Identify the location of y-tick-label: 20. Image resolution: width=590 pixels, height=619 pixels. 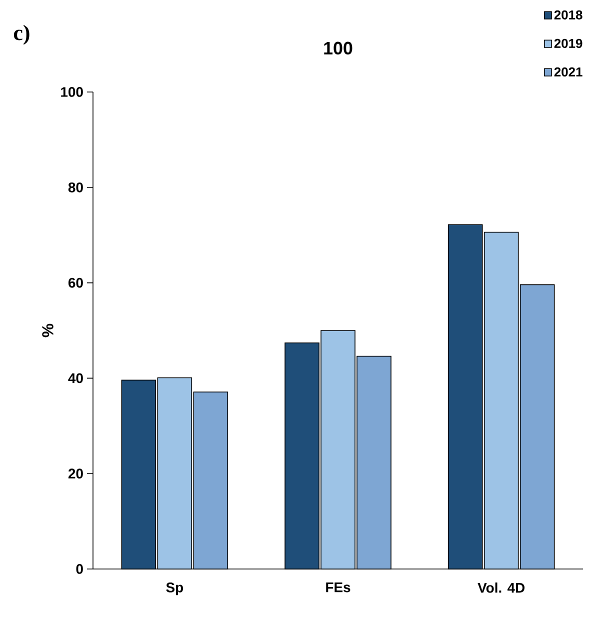
(75, 473).